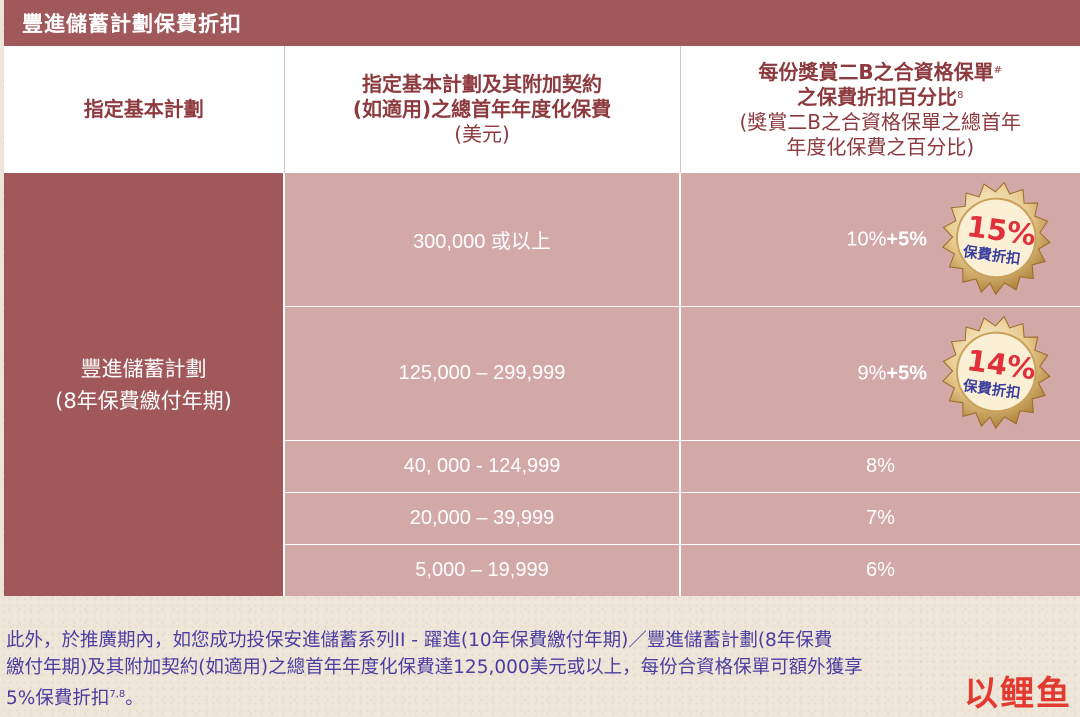 The height and width of the screenshot is (717, 1080). Describe the element at coordinates (960, 95) in the screenshot. I see `header-discount-sup2: 8` at that location.